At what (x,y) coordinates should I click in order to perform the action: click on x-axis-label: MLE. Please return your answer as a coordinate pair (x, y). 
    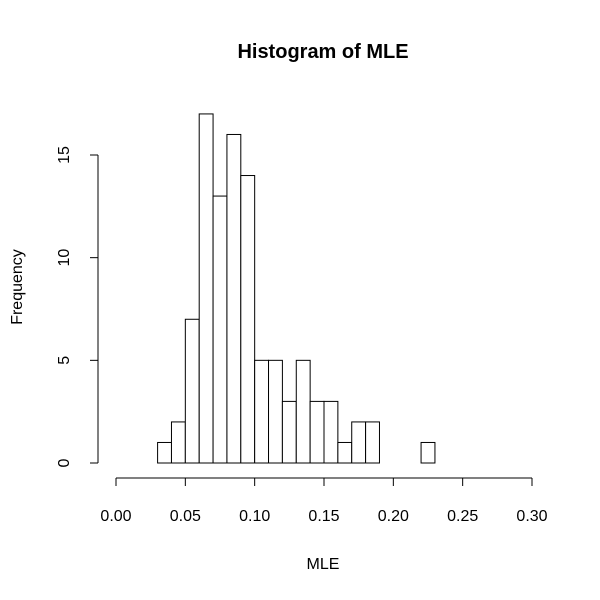
    Looking at the image, I should click on (323, 564).